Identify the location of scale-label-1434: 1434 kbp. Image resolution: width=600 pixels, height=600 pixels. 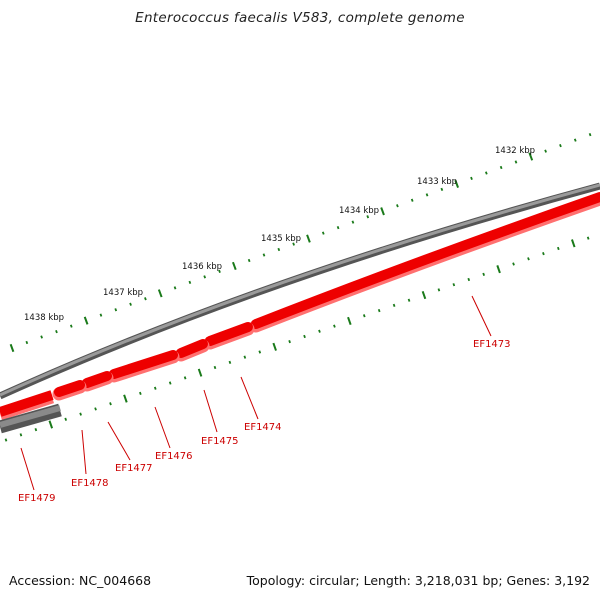
(359, 211).